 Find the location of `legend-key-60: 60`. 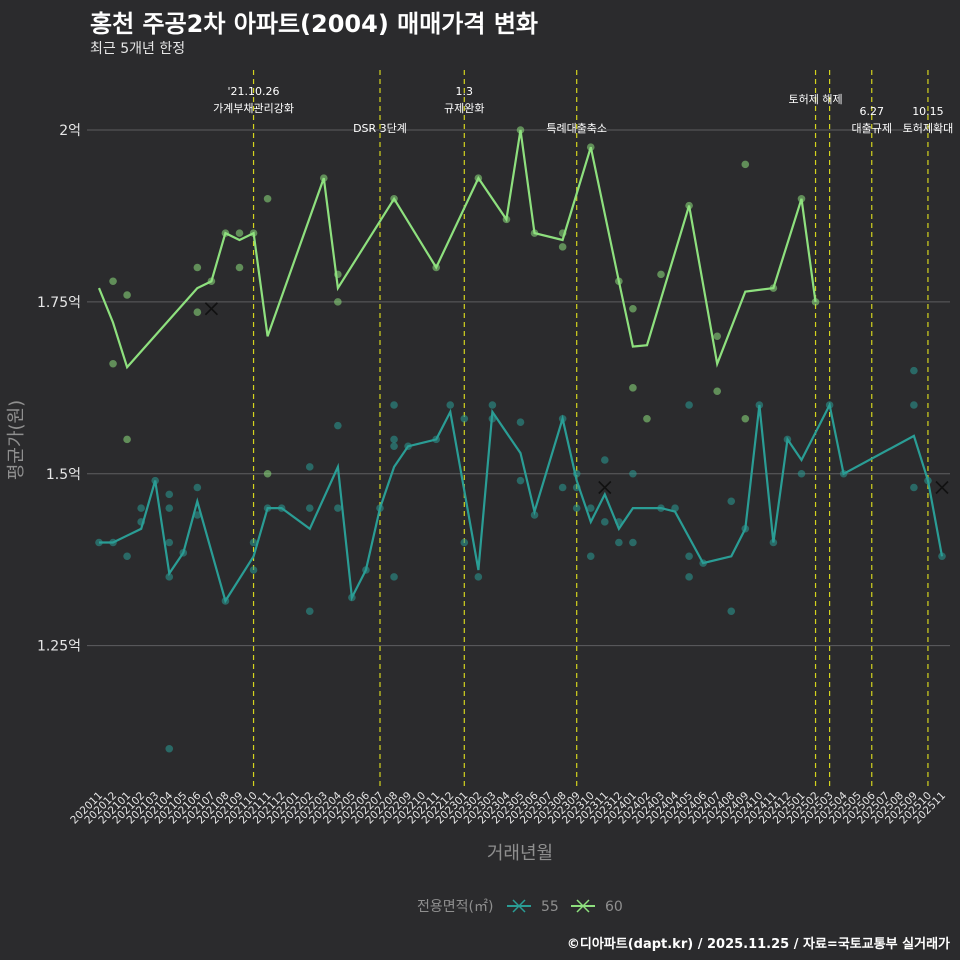

legend-key-60: 60 is located at coordinates (597, 907).